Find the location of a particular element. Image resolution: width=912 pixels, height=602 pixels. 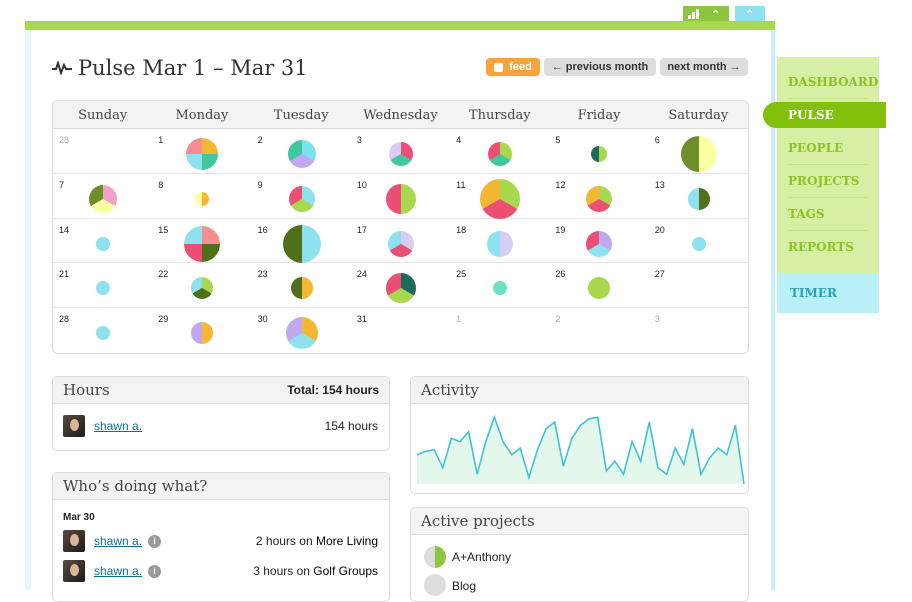

calendar-day-cell: 30 is located at coordinates (301, 329).